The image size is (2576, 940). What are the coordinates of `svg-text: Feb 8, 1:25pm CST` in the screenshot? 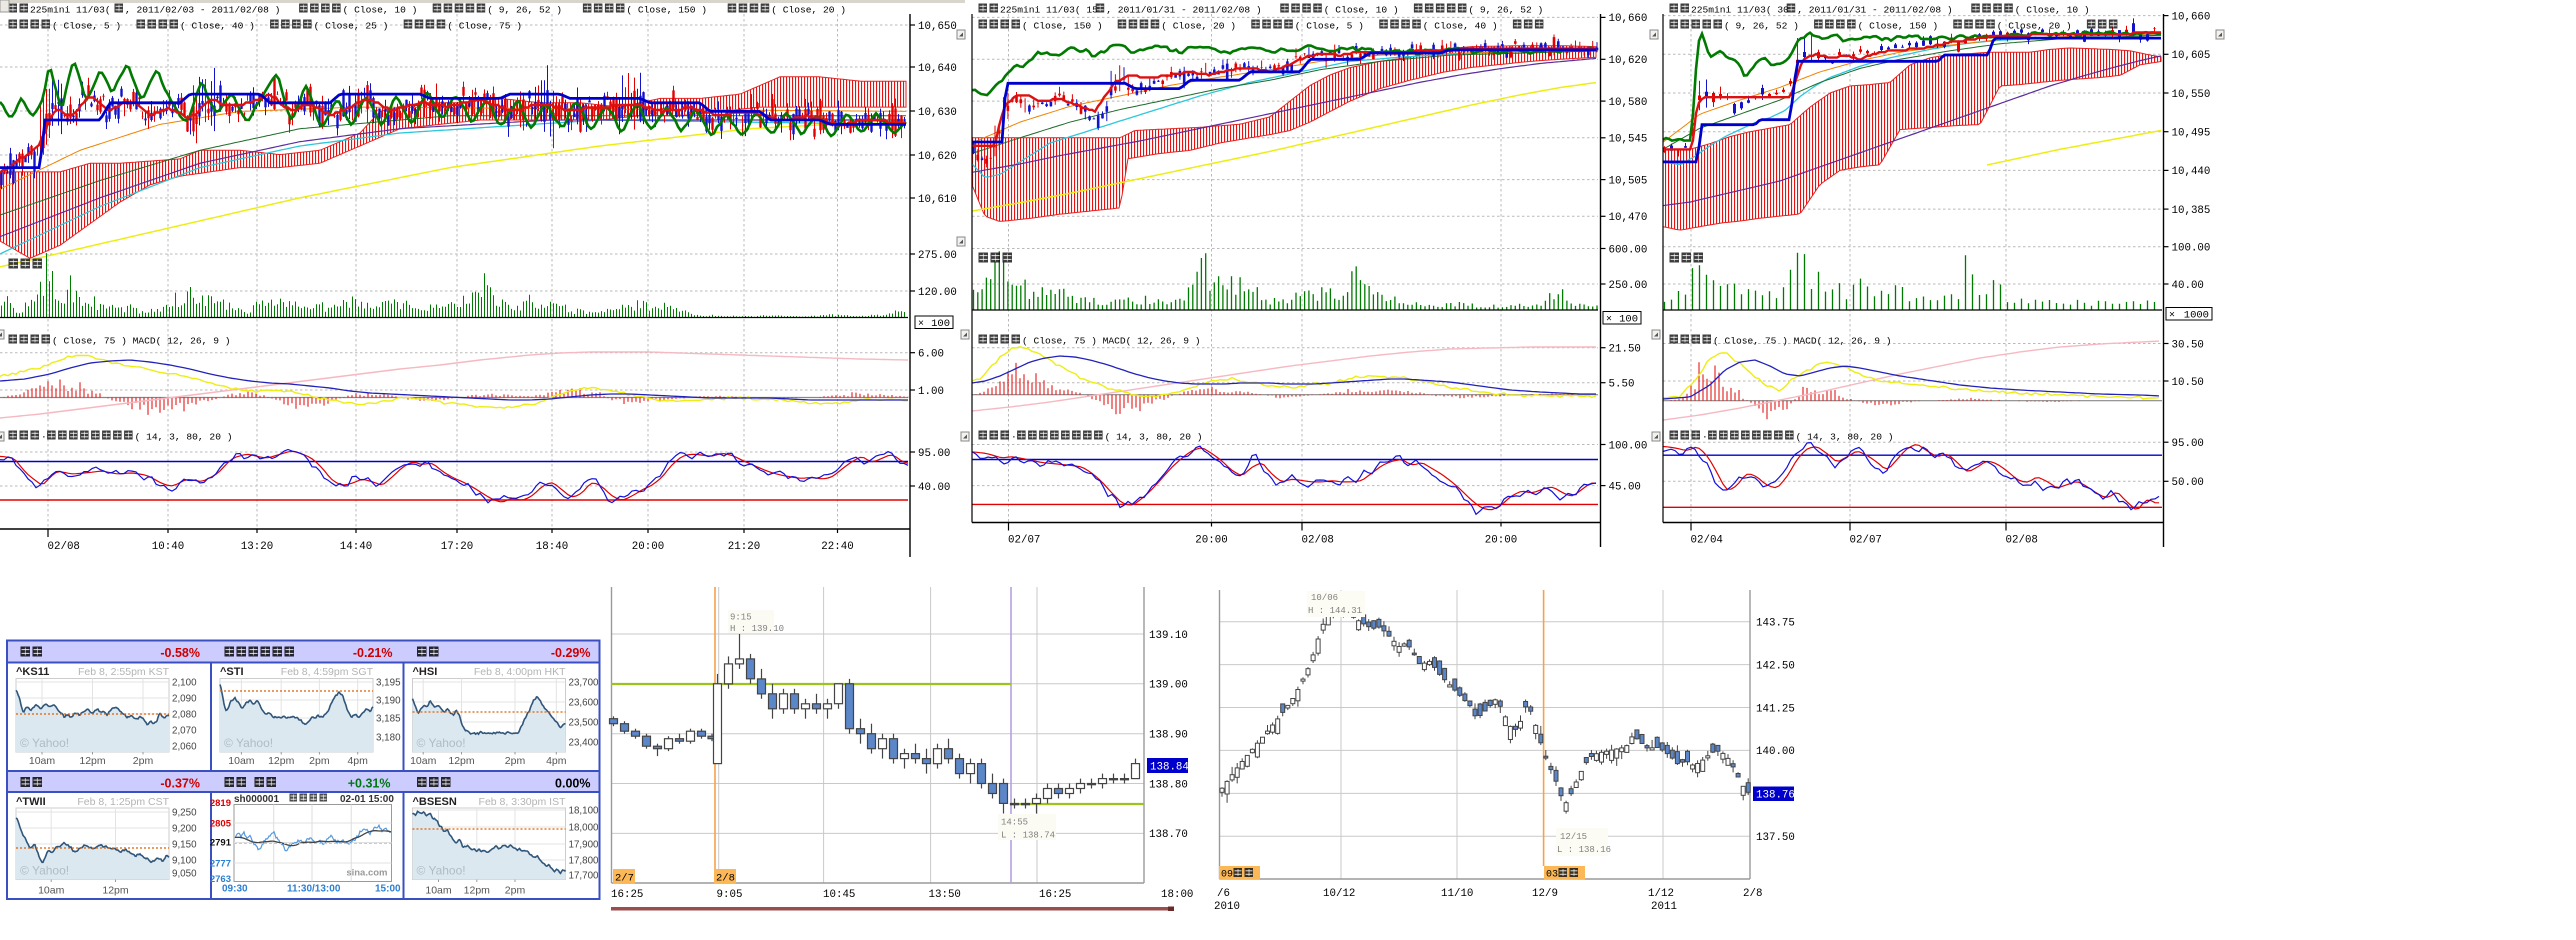 It's located at (123, 802).